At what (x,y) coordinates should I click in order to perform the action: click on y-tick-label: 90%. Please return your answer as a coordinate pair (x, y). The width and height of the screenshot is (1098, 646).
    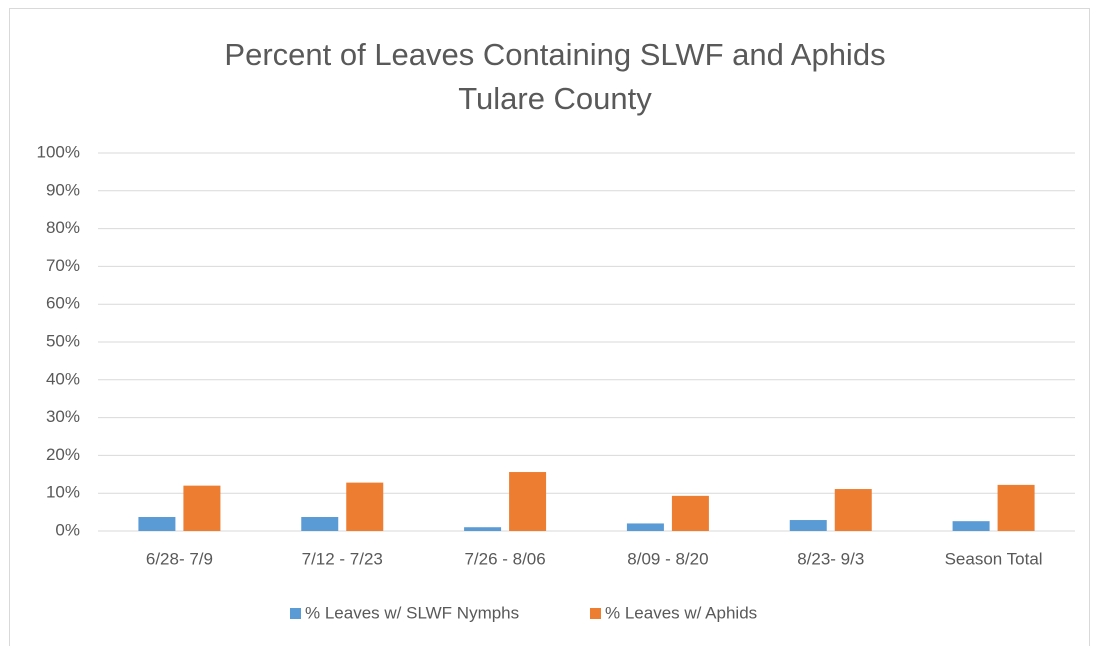
    Looking at the image, I should click on (63, 189).